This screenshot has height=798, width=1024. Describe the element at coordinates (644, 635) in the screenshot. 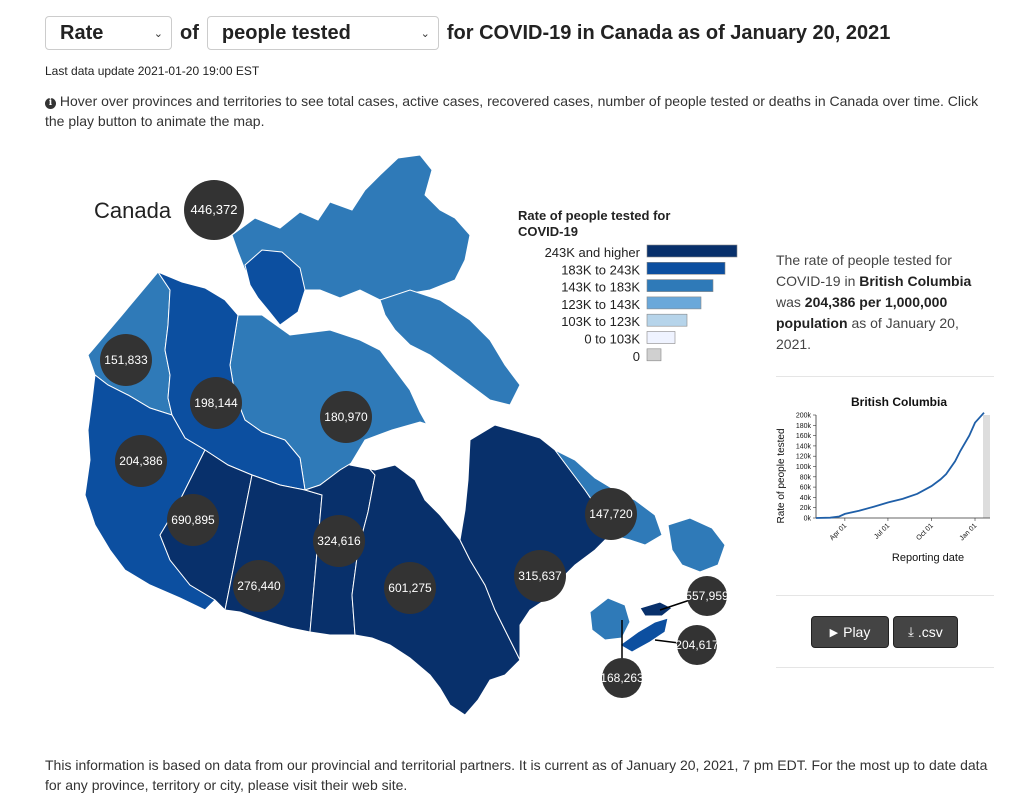

I see `region-ns` at that location.